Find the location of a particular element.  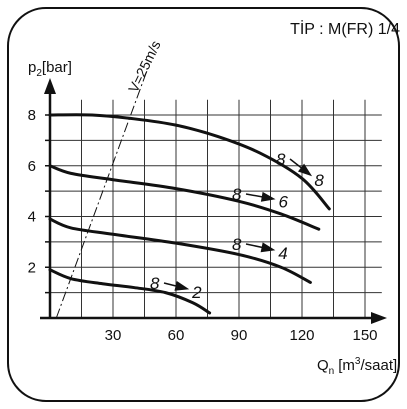

x-tick-label: 150 is located at coordinates (364, 335).